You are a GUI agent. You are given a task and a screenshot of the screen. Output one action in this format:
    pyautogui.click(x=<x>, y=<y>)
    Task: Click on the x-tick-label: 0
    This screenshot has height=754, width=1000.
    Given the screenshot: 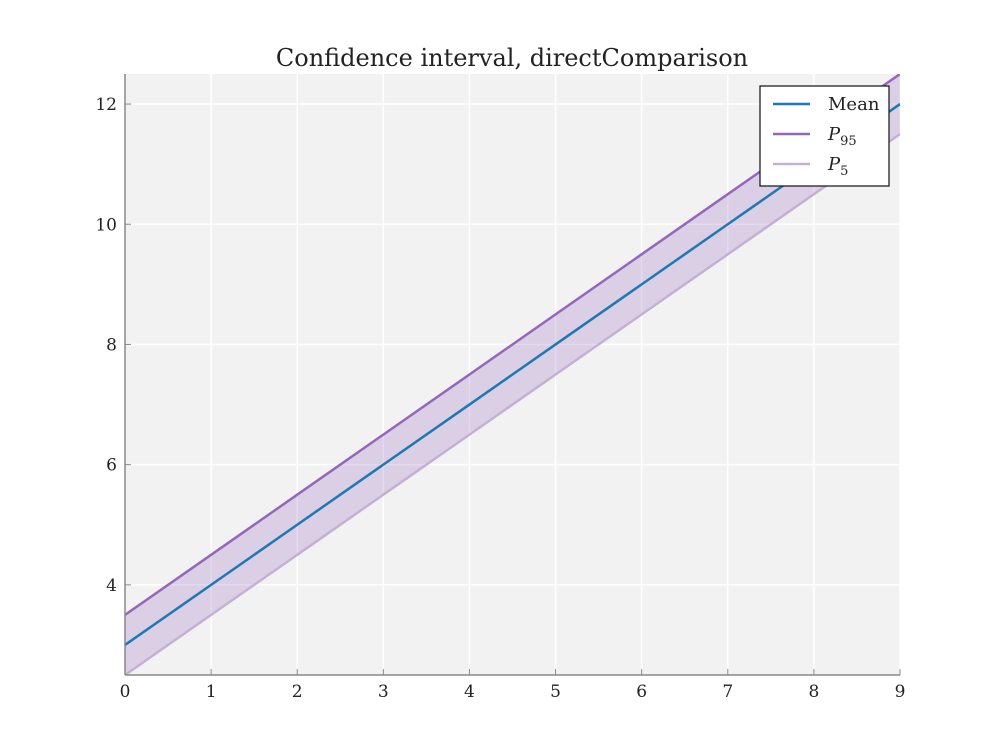 What is the action you would take?
    pyautogui.click(x=125, y=692)
    